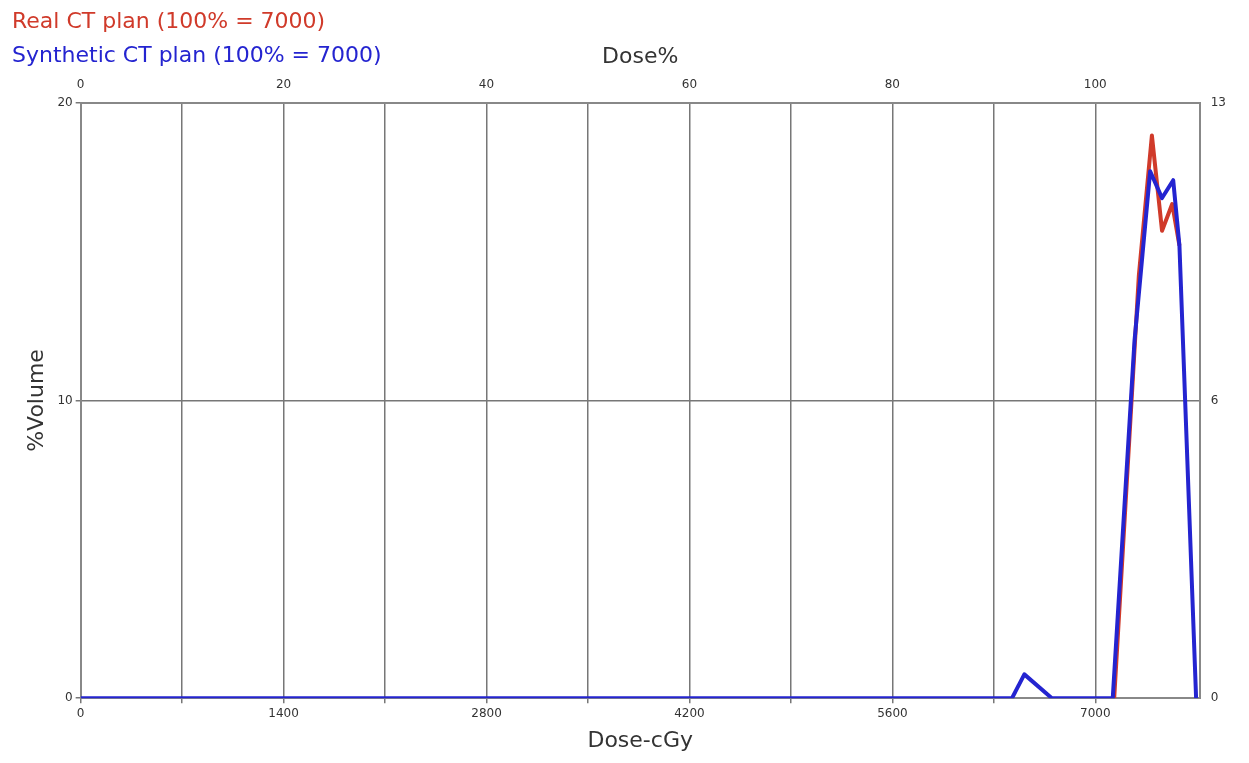  I want to click on x2-tick-label: 40, so click(486, 83).